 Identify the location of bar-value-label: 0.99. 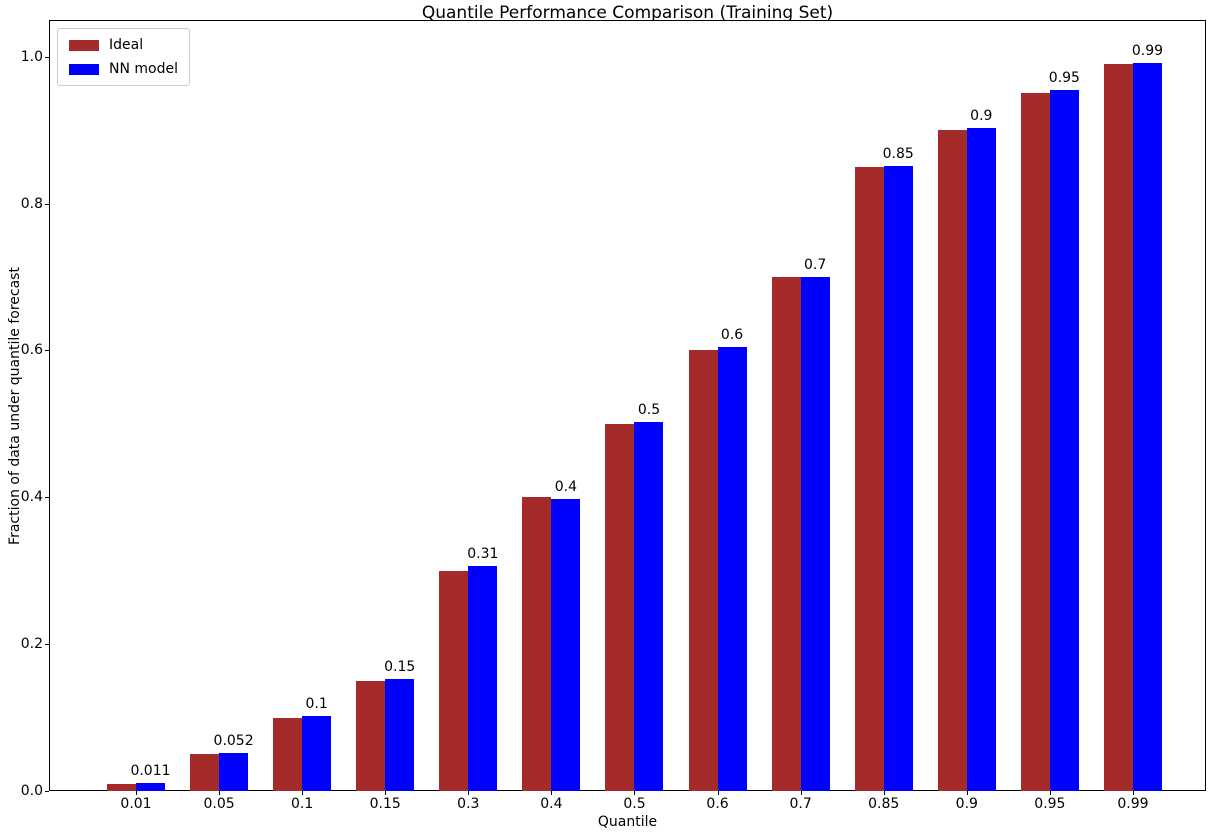
(1147, 50).